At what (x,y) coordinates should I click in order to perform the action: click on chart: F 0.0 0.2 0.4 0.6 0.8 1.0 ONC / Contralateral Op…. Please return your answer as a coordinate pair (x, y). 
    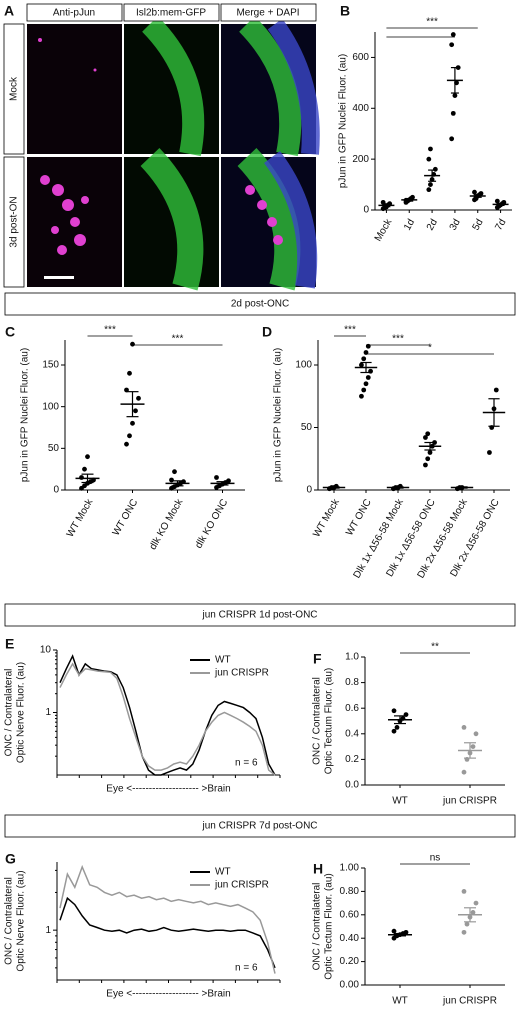
    Looking at the image, I should click on (408, 724).